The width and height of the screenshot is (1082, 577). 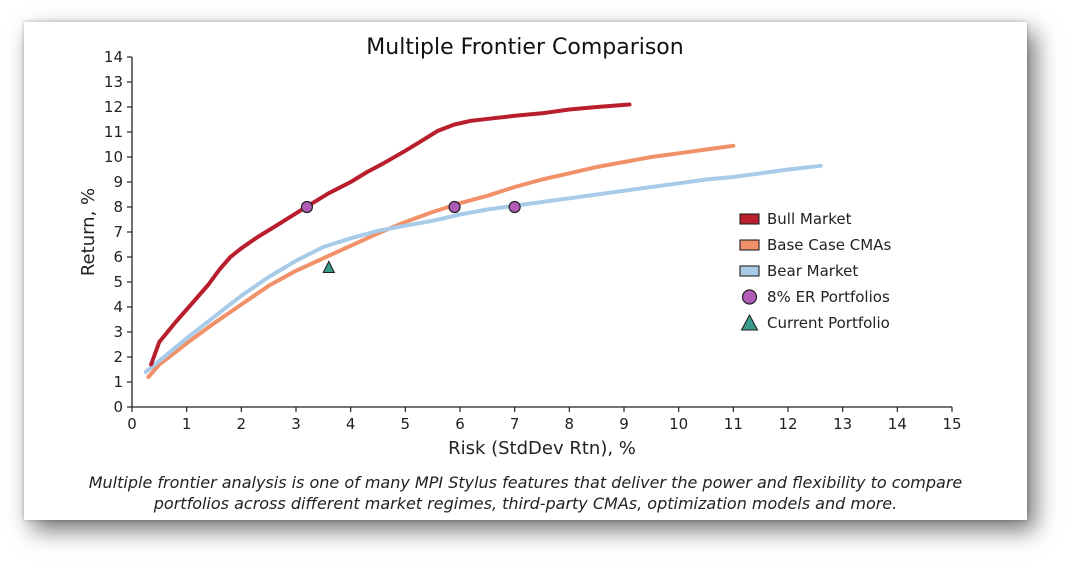 What do you see at coordinates (624, 424) in the screenshot?
I see `x-tick-label: 9` at bounding box center [624, 424].